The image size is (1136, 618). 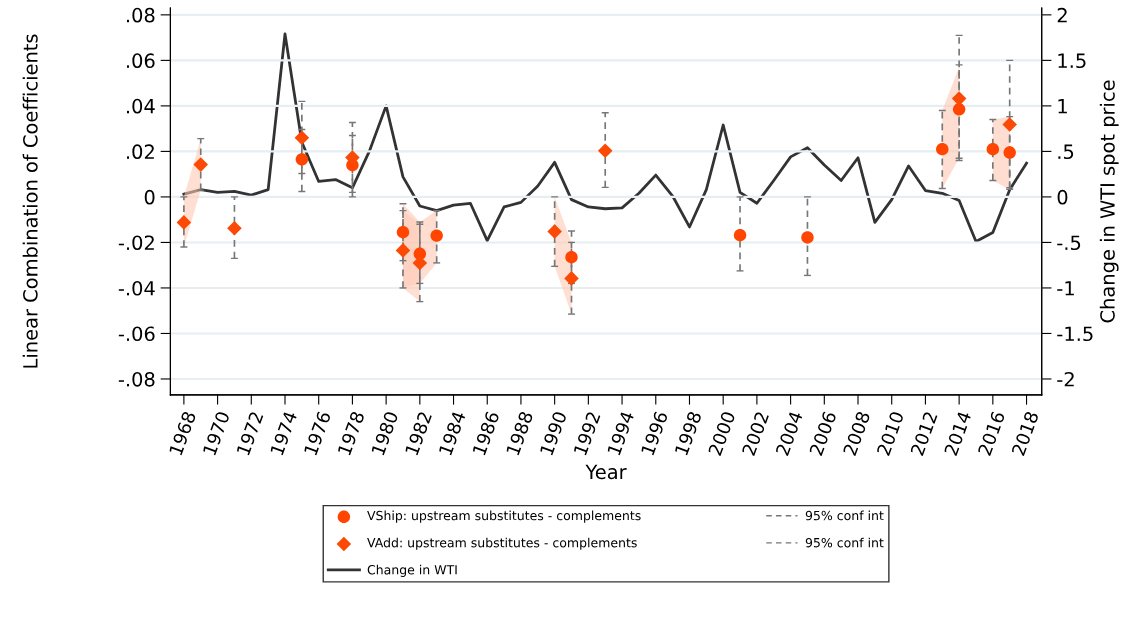 What do you see at coordinates (1025, 433) in the screenshot?
I see `x-tick-label: 2018` at bounding box center [1025, 433].